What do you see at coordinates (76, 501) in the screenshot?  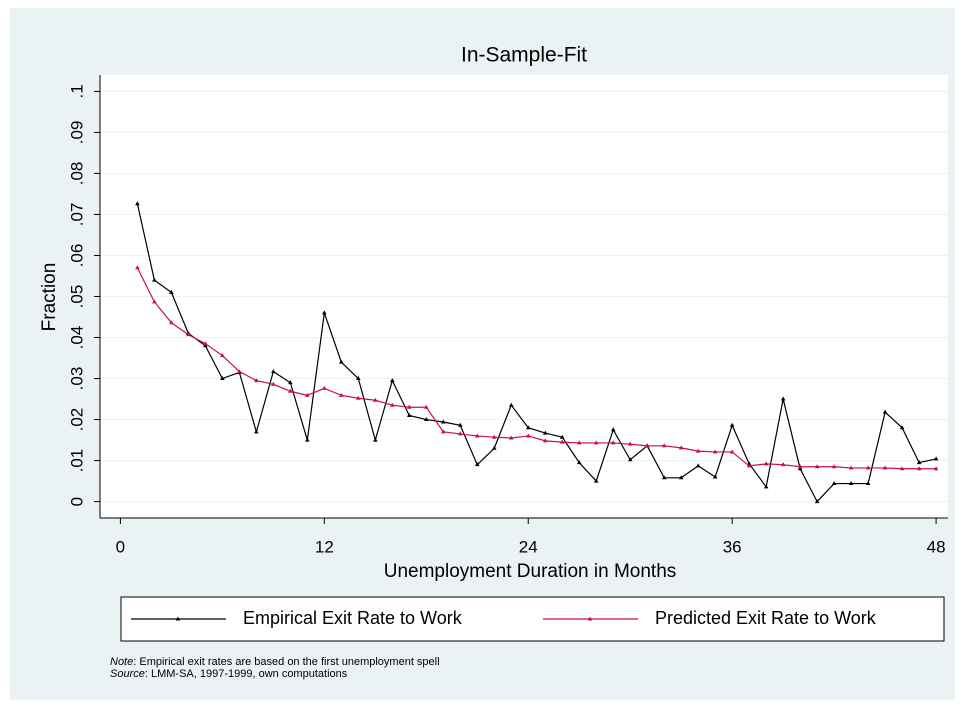 I see `y-tick-label: 0` at bounding box center [76, 501].